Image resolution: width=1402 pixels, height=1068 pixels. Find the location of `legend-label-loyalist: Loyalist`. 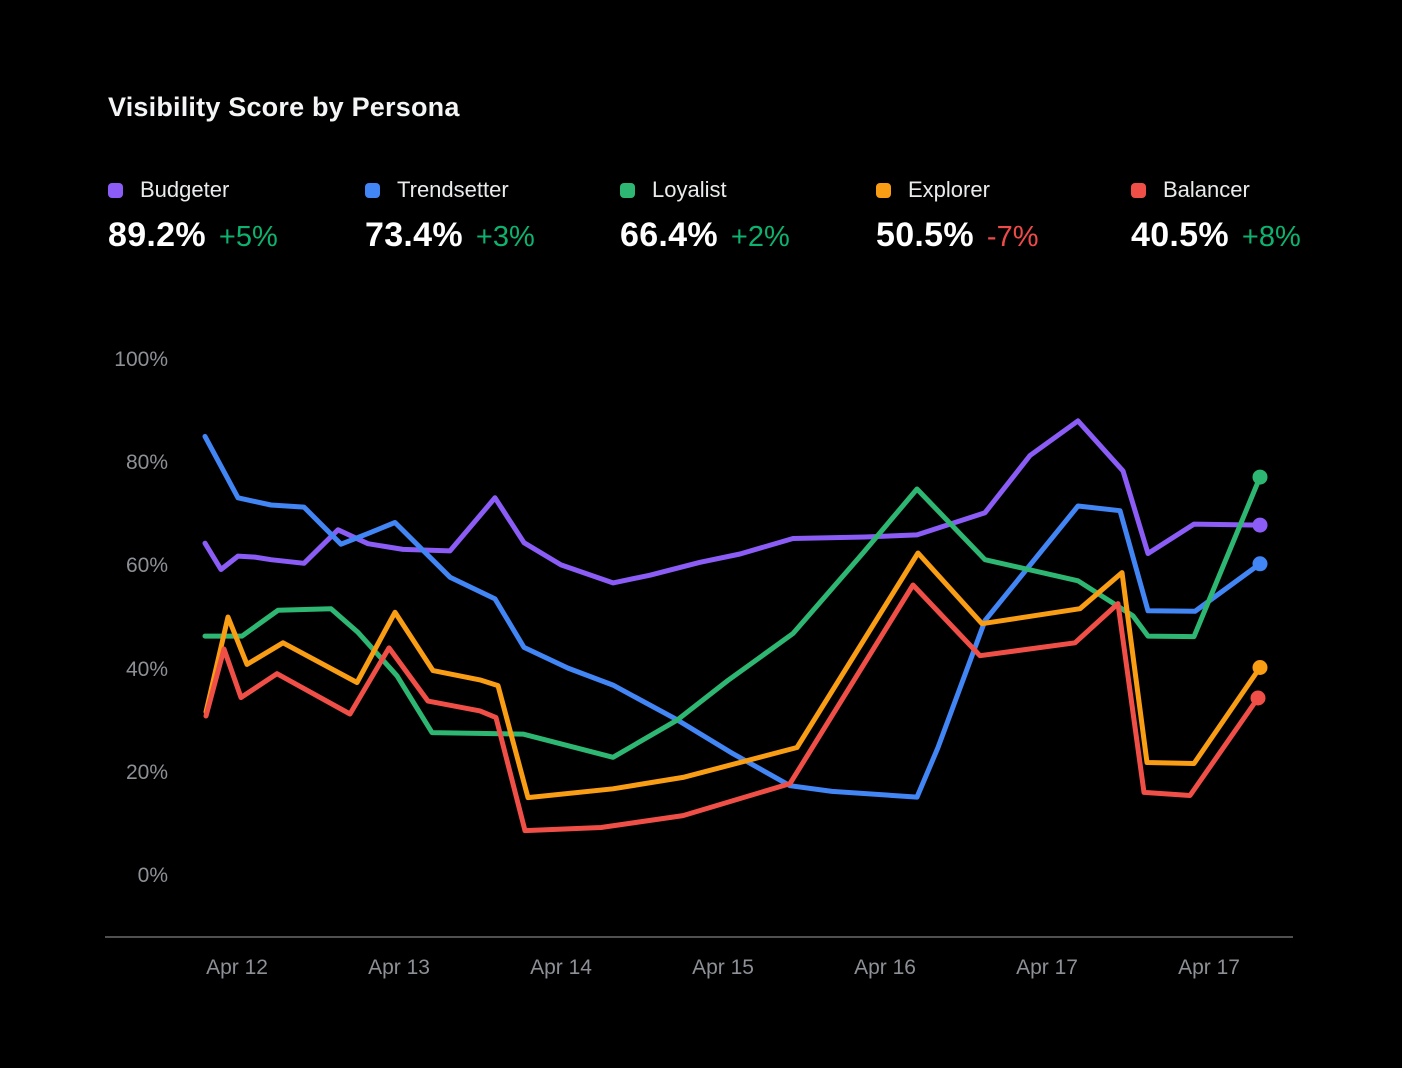

legend-label-loyalist: Loyalist is located at coordinates (689, 189).